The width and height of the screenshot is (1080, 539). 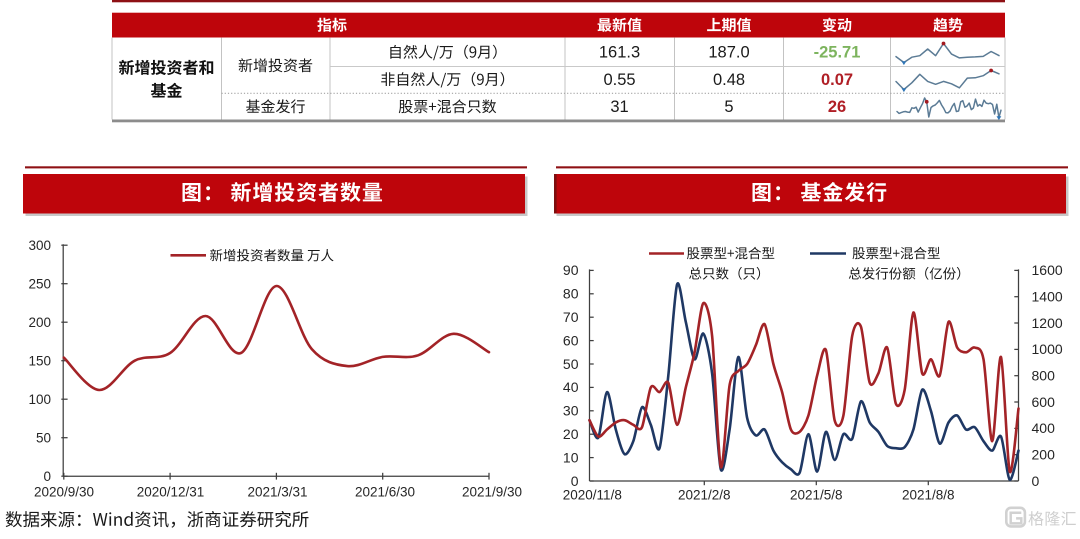 I want to click on svg-text: 400, so click(x=1044, y=428).